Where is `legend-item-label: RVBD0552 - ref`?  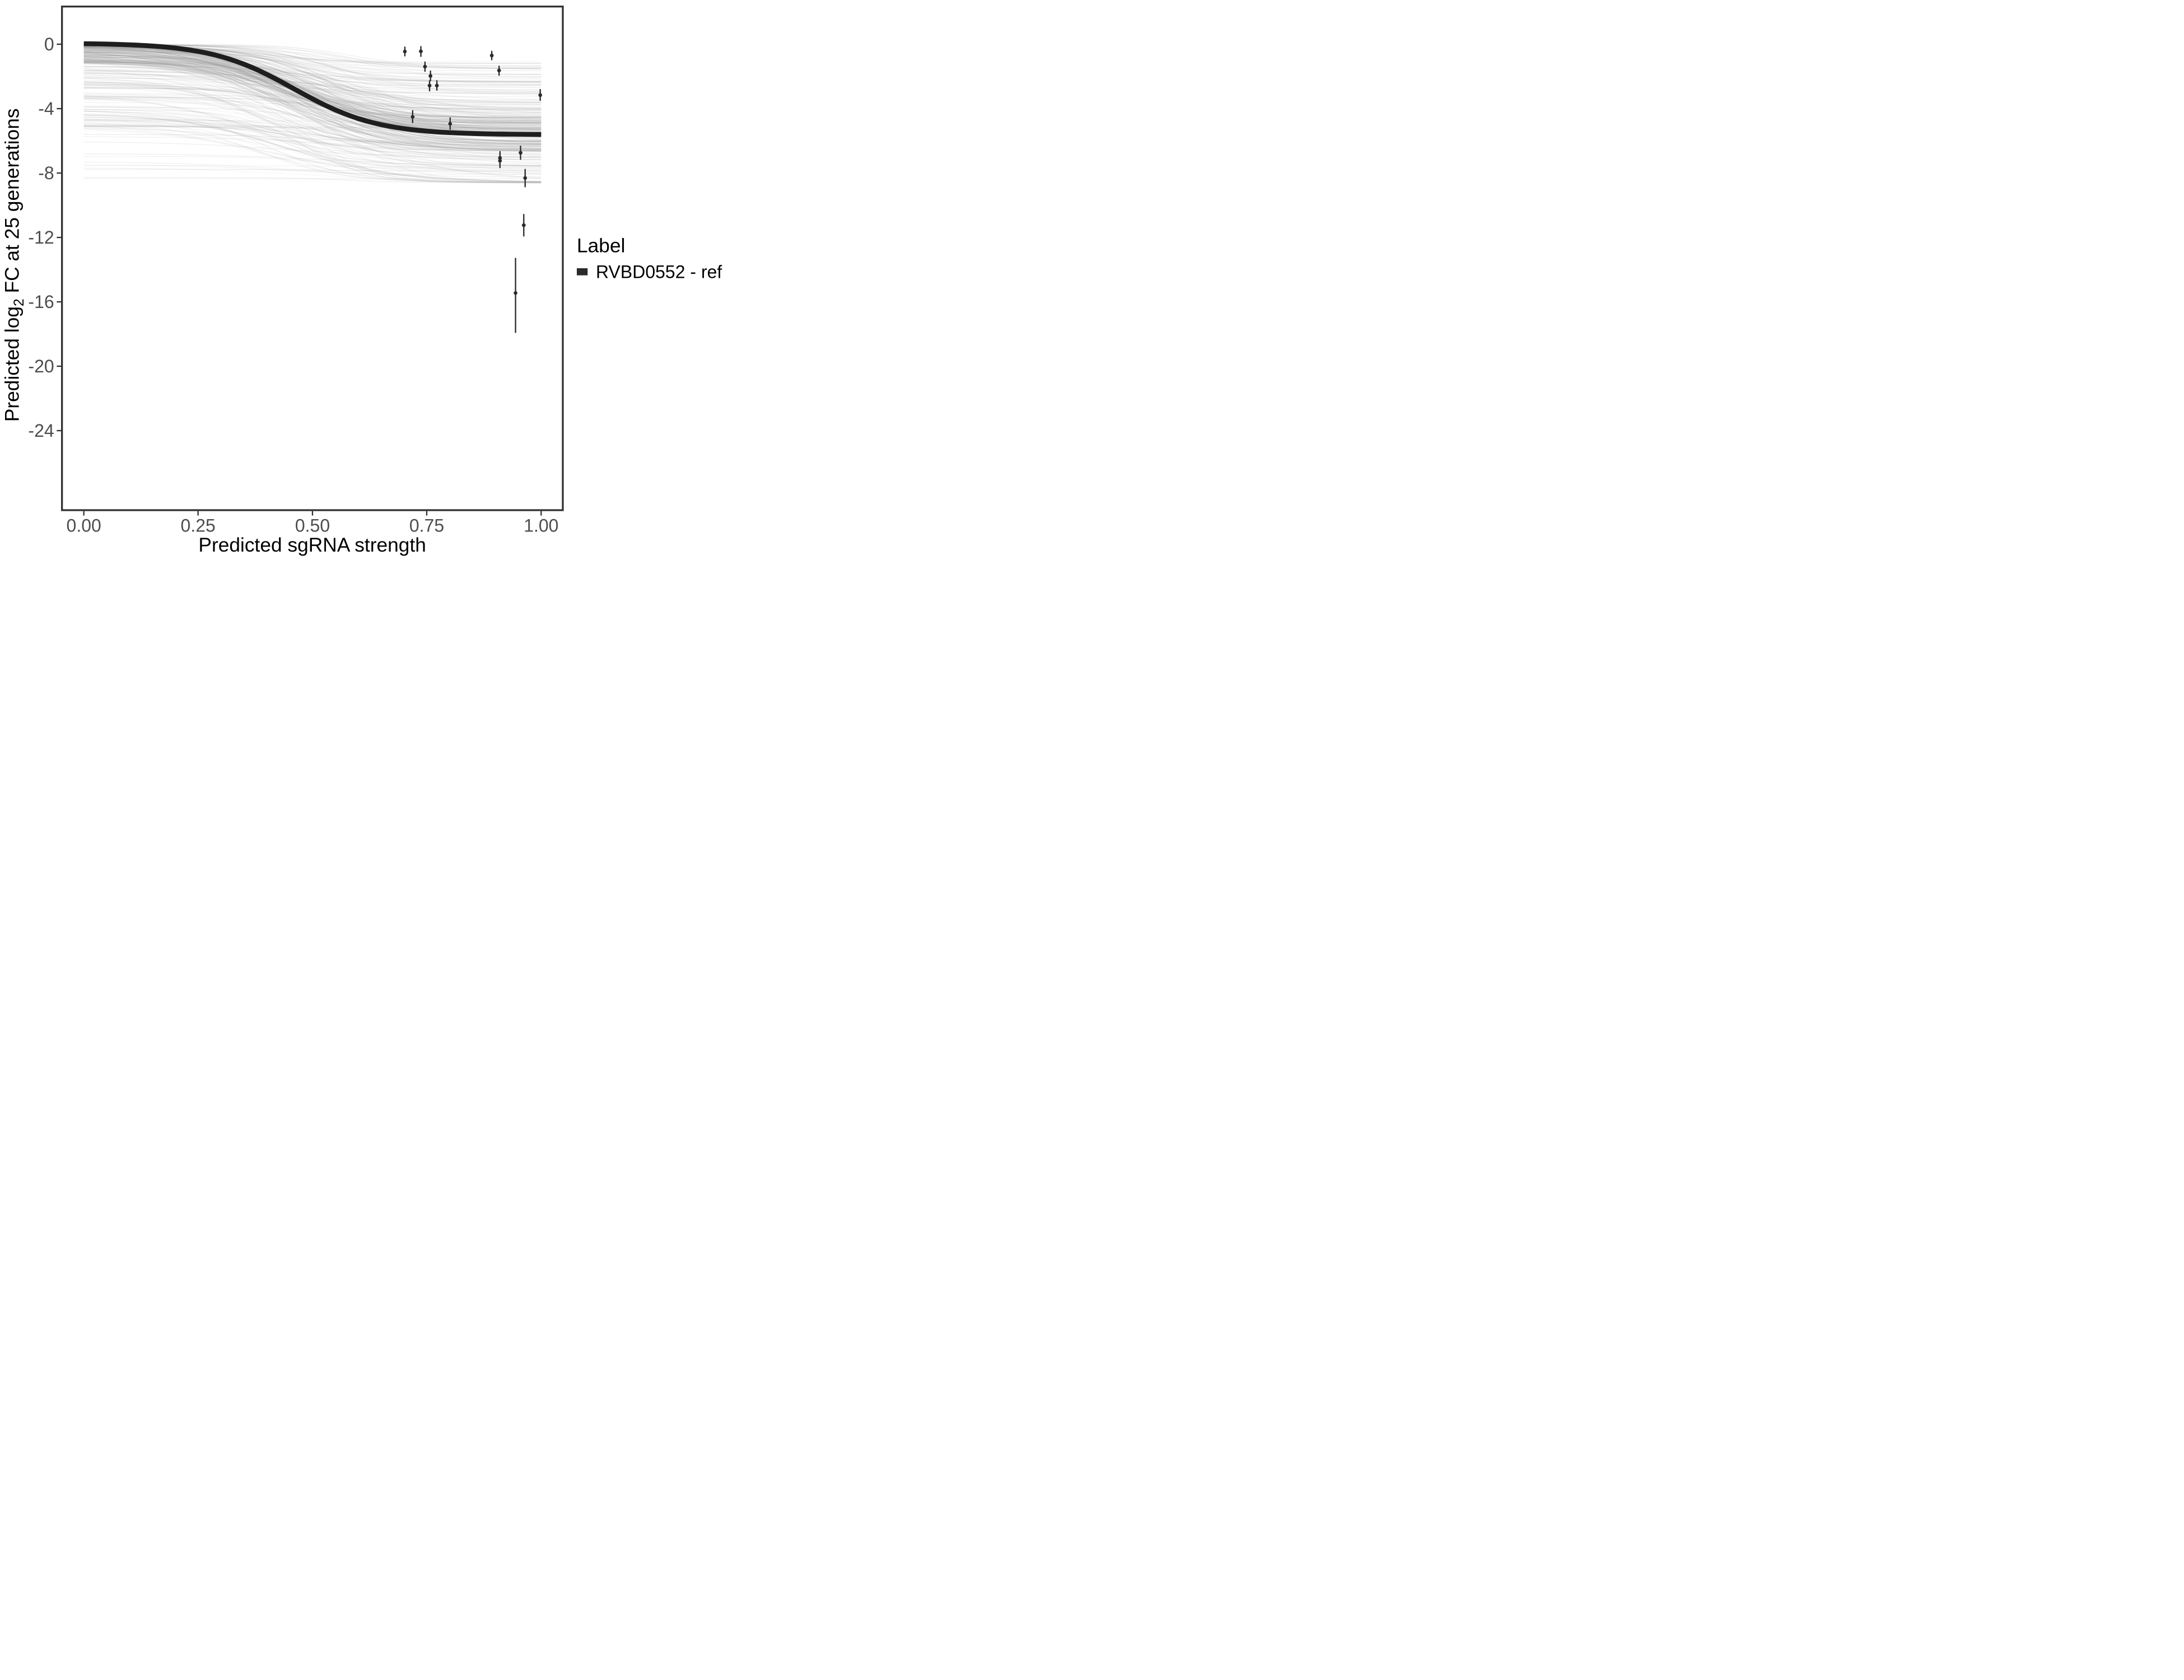
legend-item-label: RVBD0552 - ref is located at coordinates (659, 272).